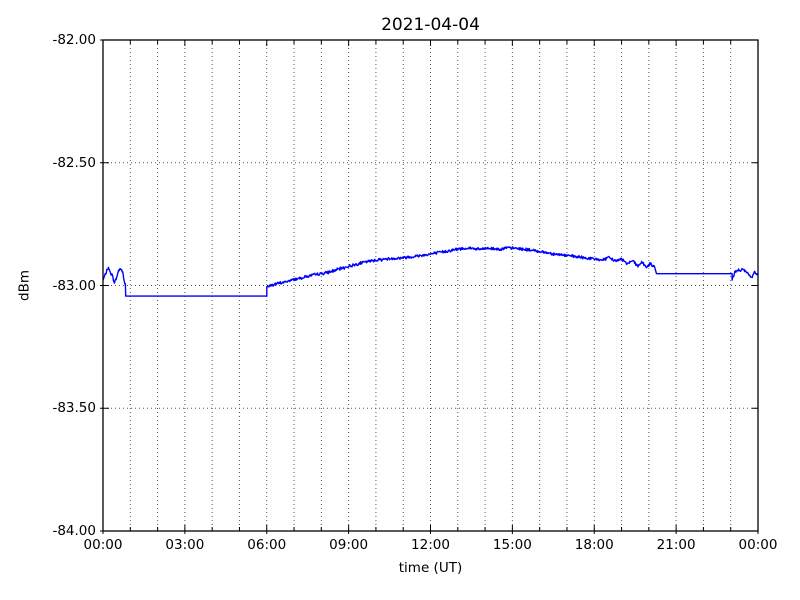 The height and width of the screenshot is (600, 800). Describe the element at coordinates (74, 285) in the screenshot. I see `y-tick-label: -83.00` at that location.